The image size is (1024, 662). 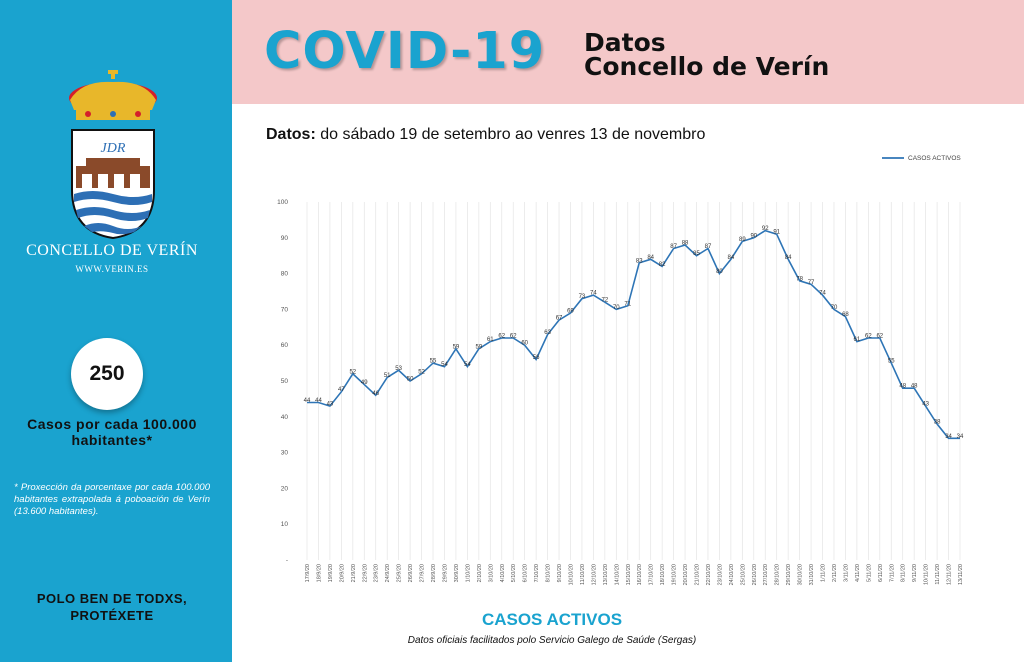 What do you see at coordinates (330, 405) in the screenshot?
I see `data-label: 43` at bounding box center [330, 405].